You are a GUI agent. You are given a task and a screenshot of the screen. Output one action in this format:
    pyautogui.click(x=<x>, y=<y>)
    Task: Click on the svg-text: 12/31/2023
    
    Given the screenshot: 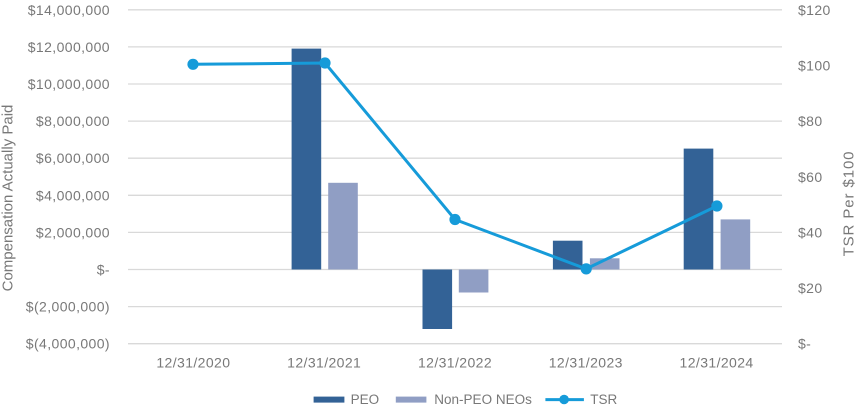 What is the action you would take?
    pyautogui.click(x=586, y=363)
    